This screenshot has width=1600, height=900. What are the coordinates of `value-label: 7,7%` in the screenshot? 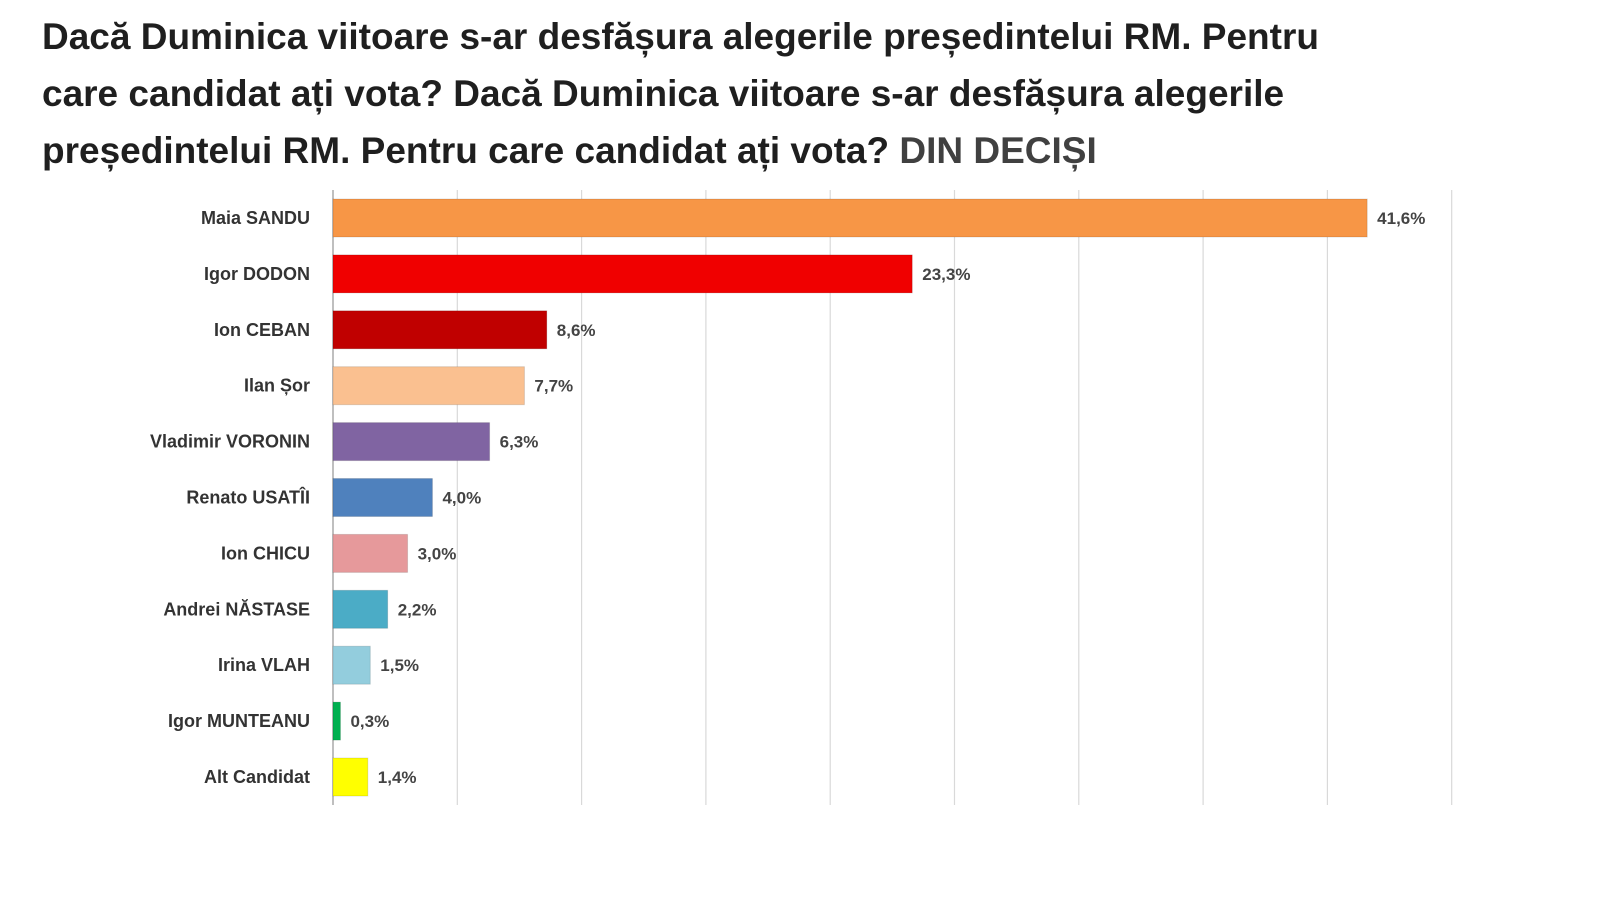 It's located at (553, 386).